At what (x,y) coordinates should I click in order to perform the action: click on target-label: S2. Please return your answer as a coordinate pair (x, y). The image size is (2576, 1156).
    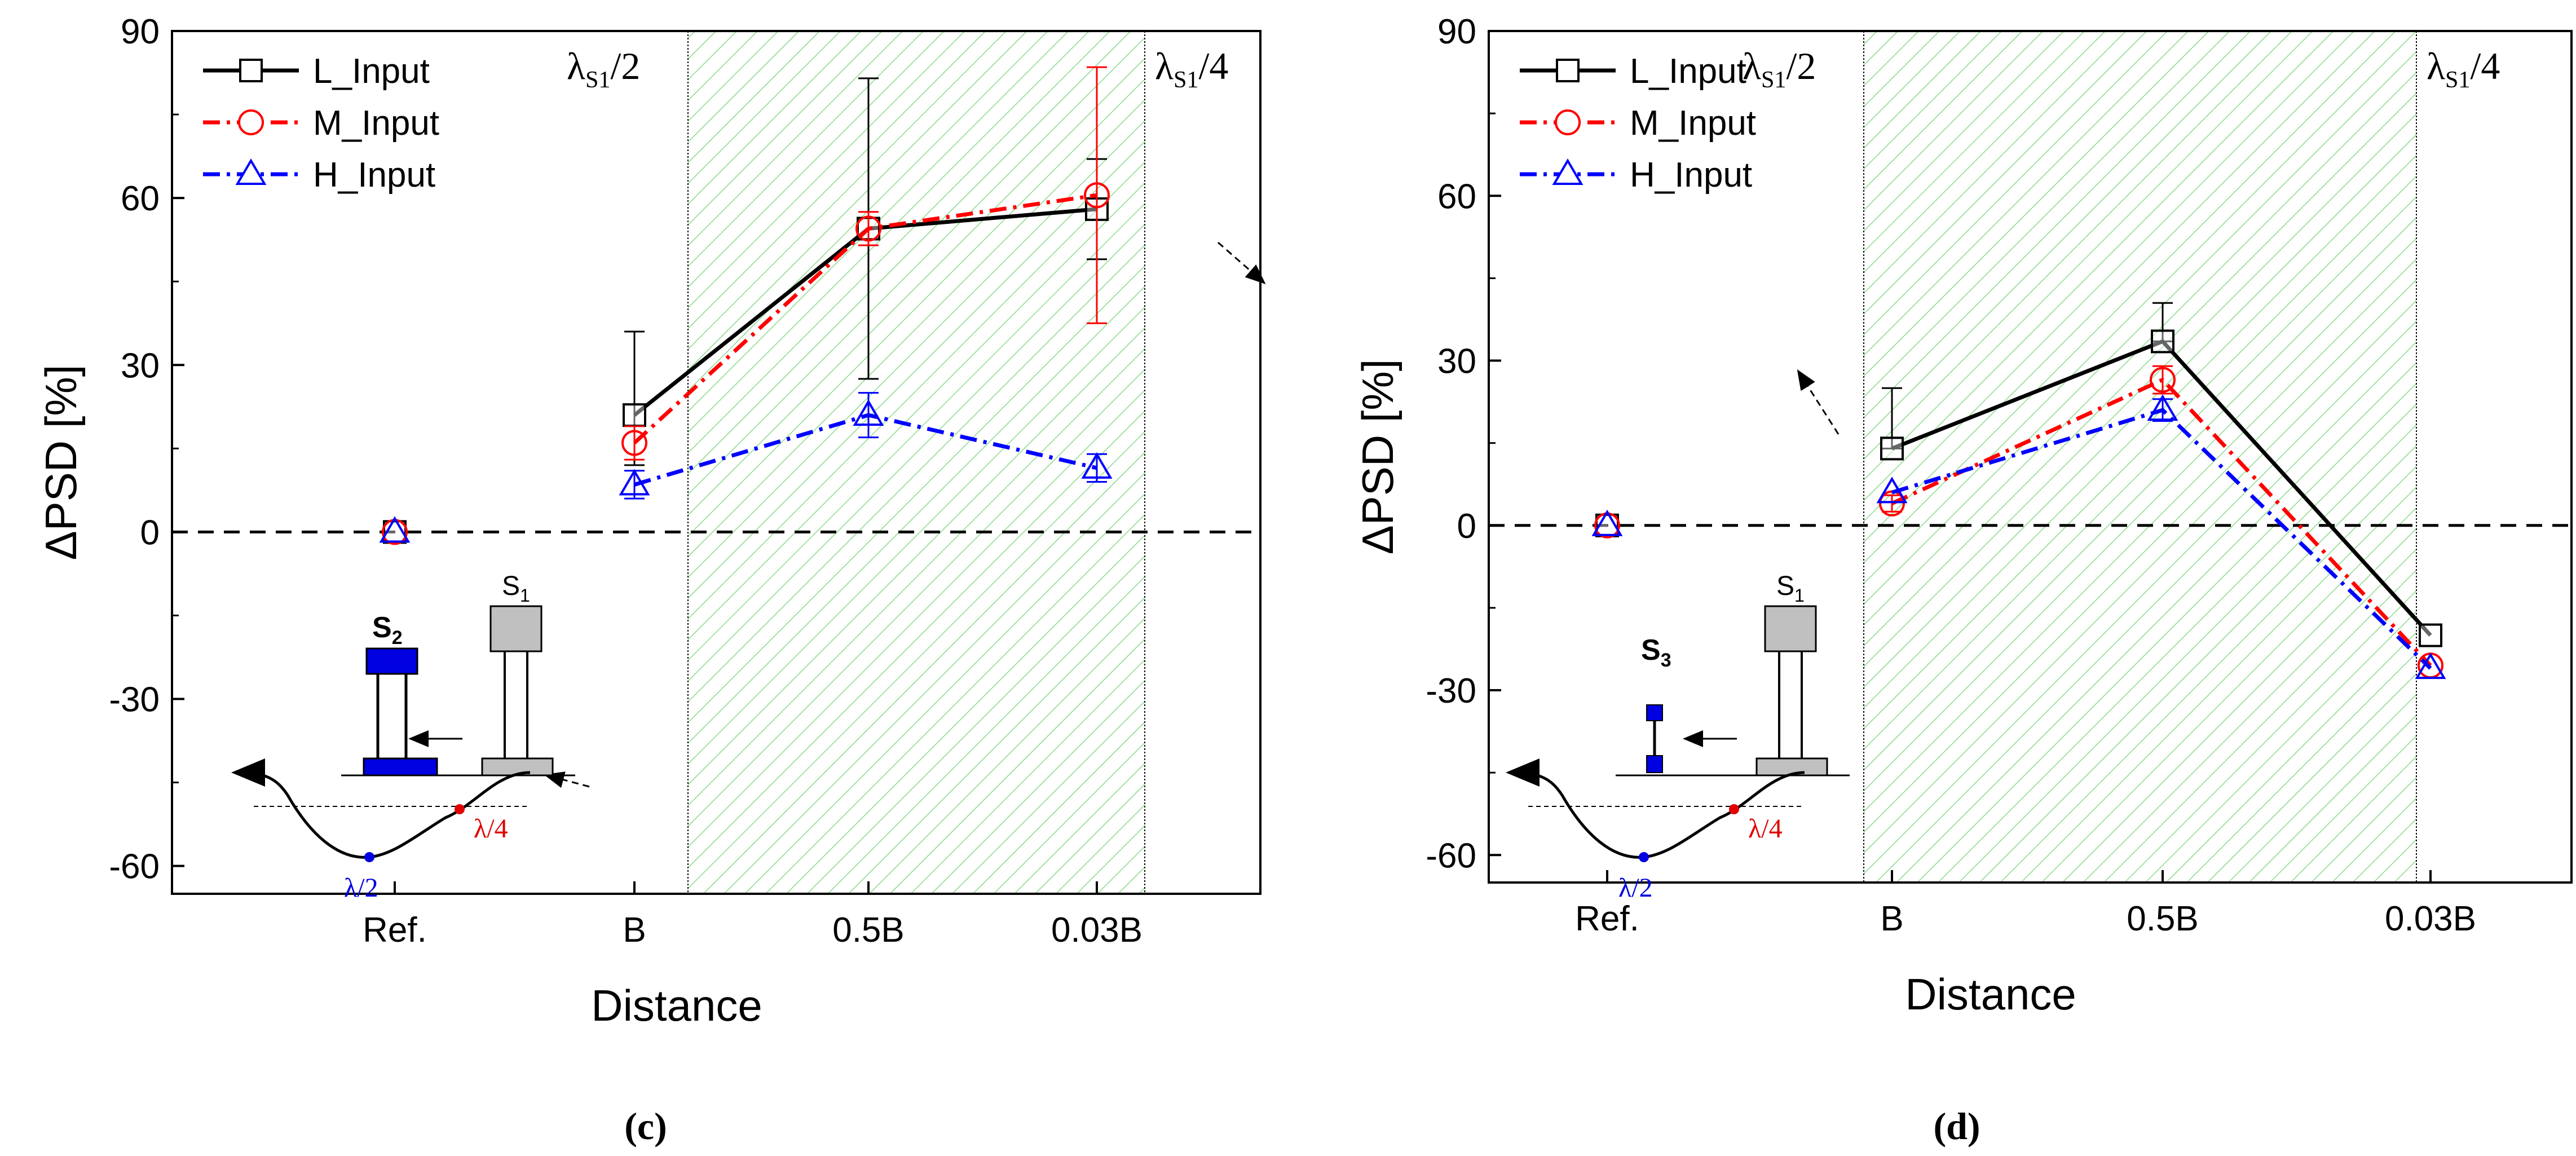
    Looking at the image, I should click on (387, 629).